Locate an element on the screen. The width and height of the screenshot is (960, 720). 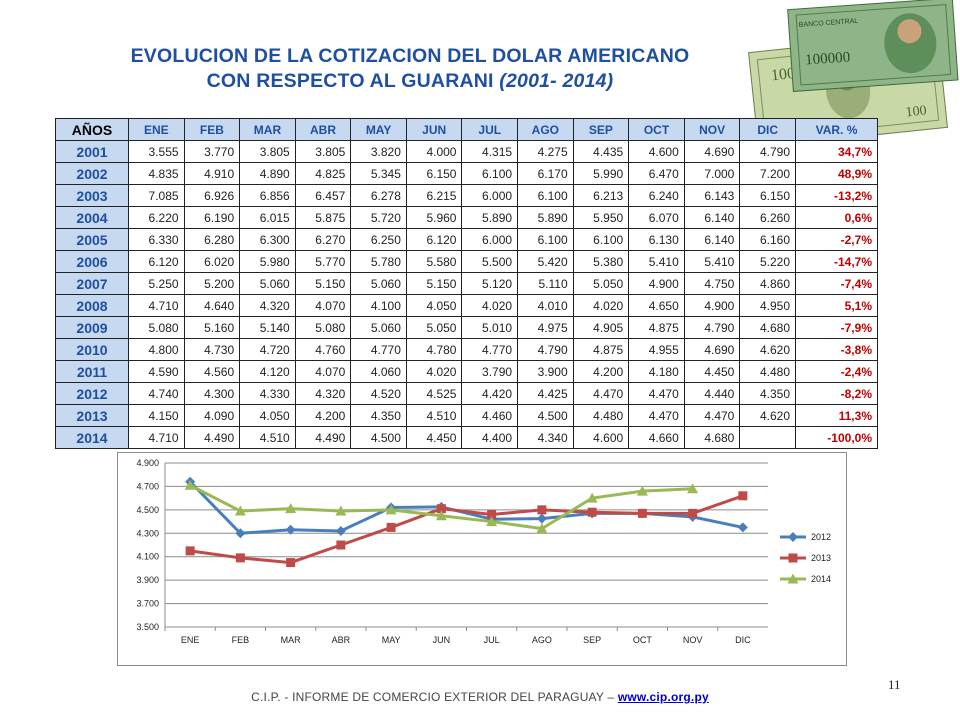
value-cell: 5.150 is located at coordinates (434, 283).